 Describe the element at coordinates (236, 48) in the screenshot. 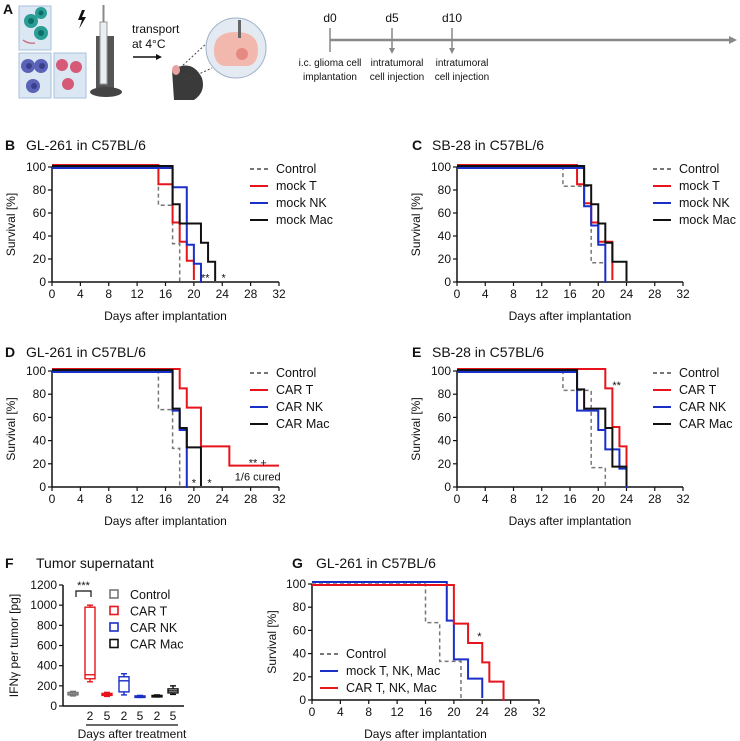

I see `brain-injection-illustration` at that location.